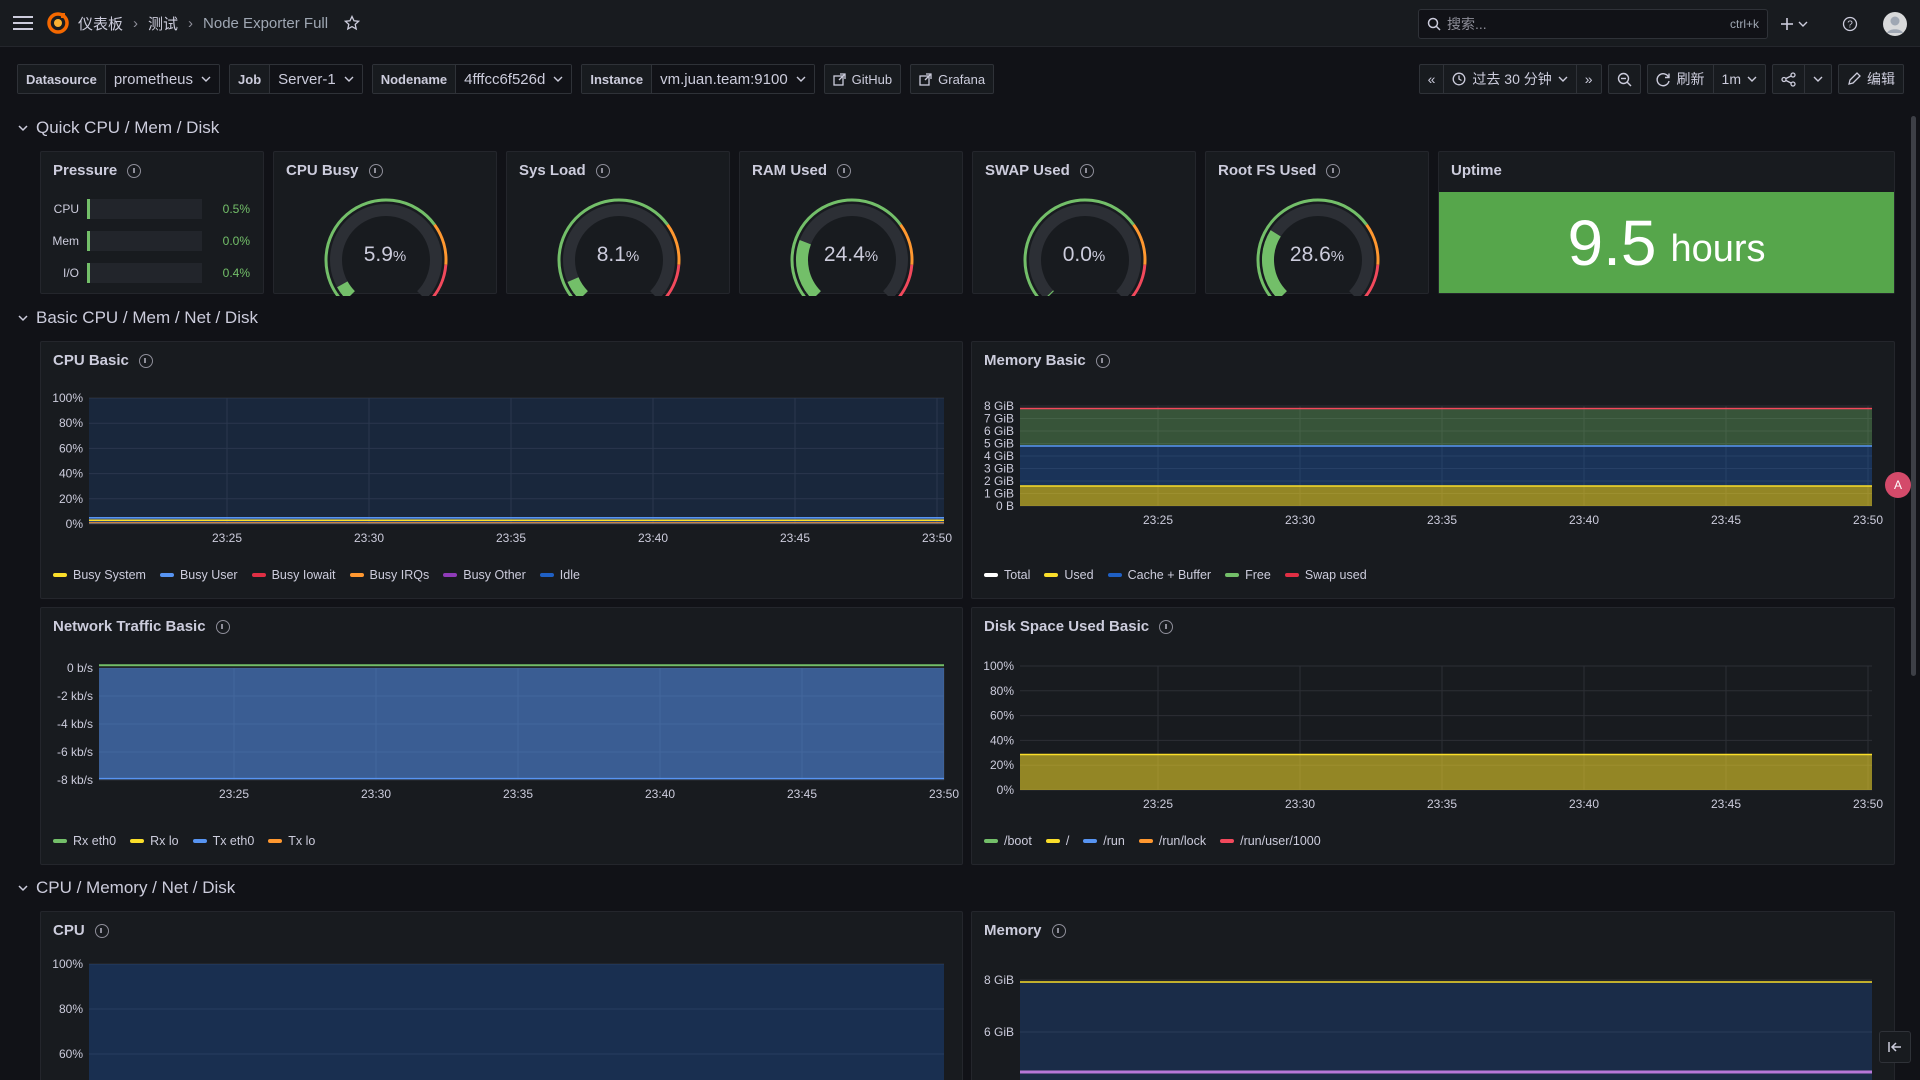 This screenshot has width=1920, height=1080. I want to click on help-icon: ?, so click(1850, 23).